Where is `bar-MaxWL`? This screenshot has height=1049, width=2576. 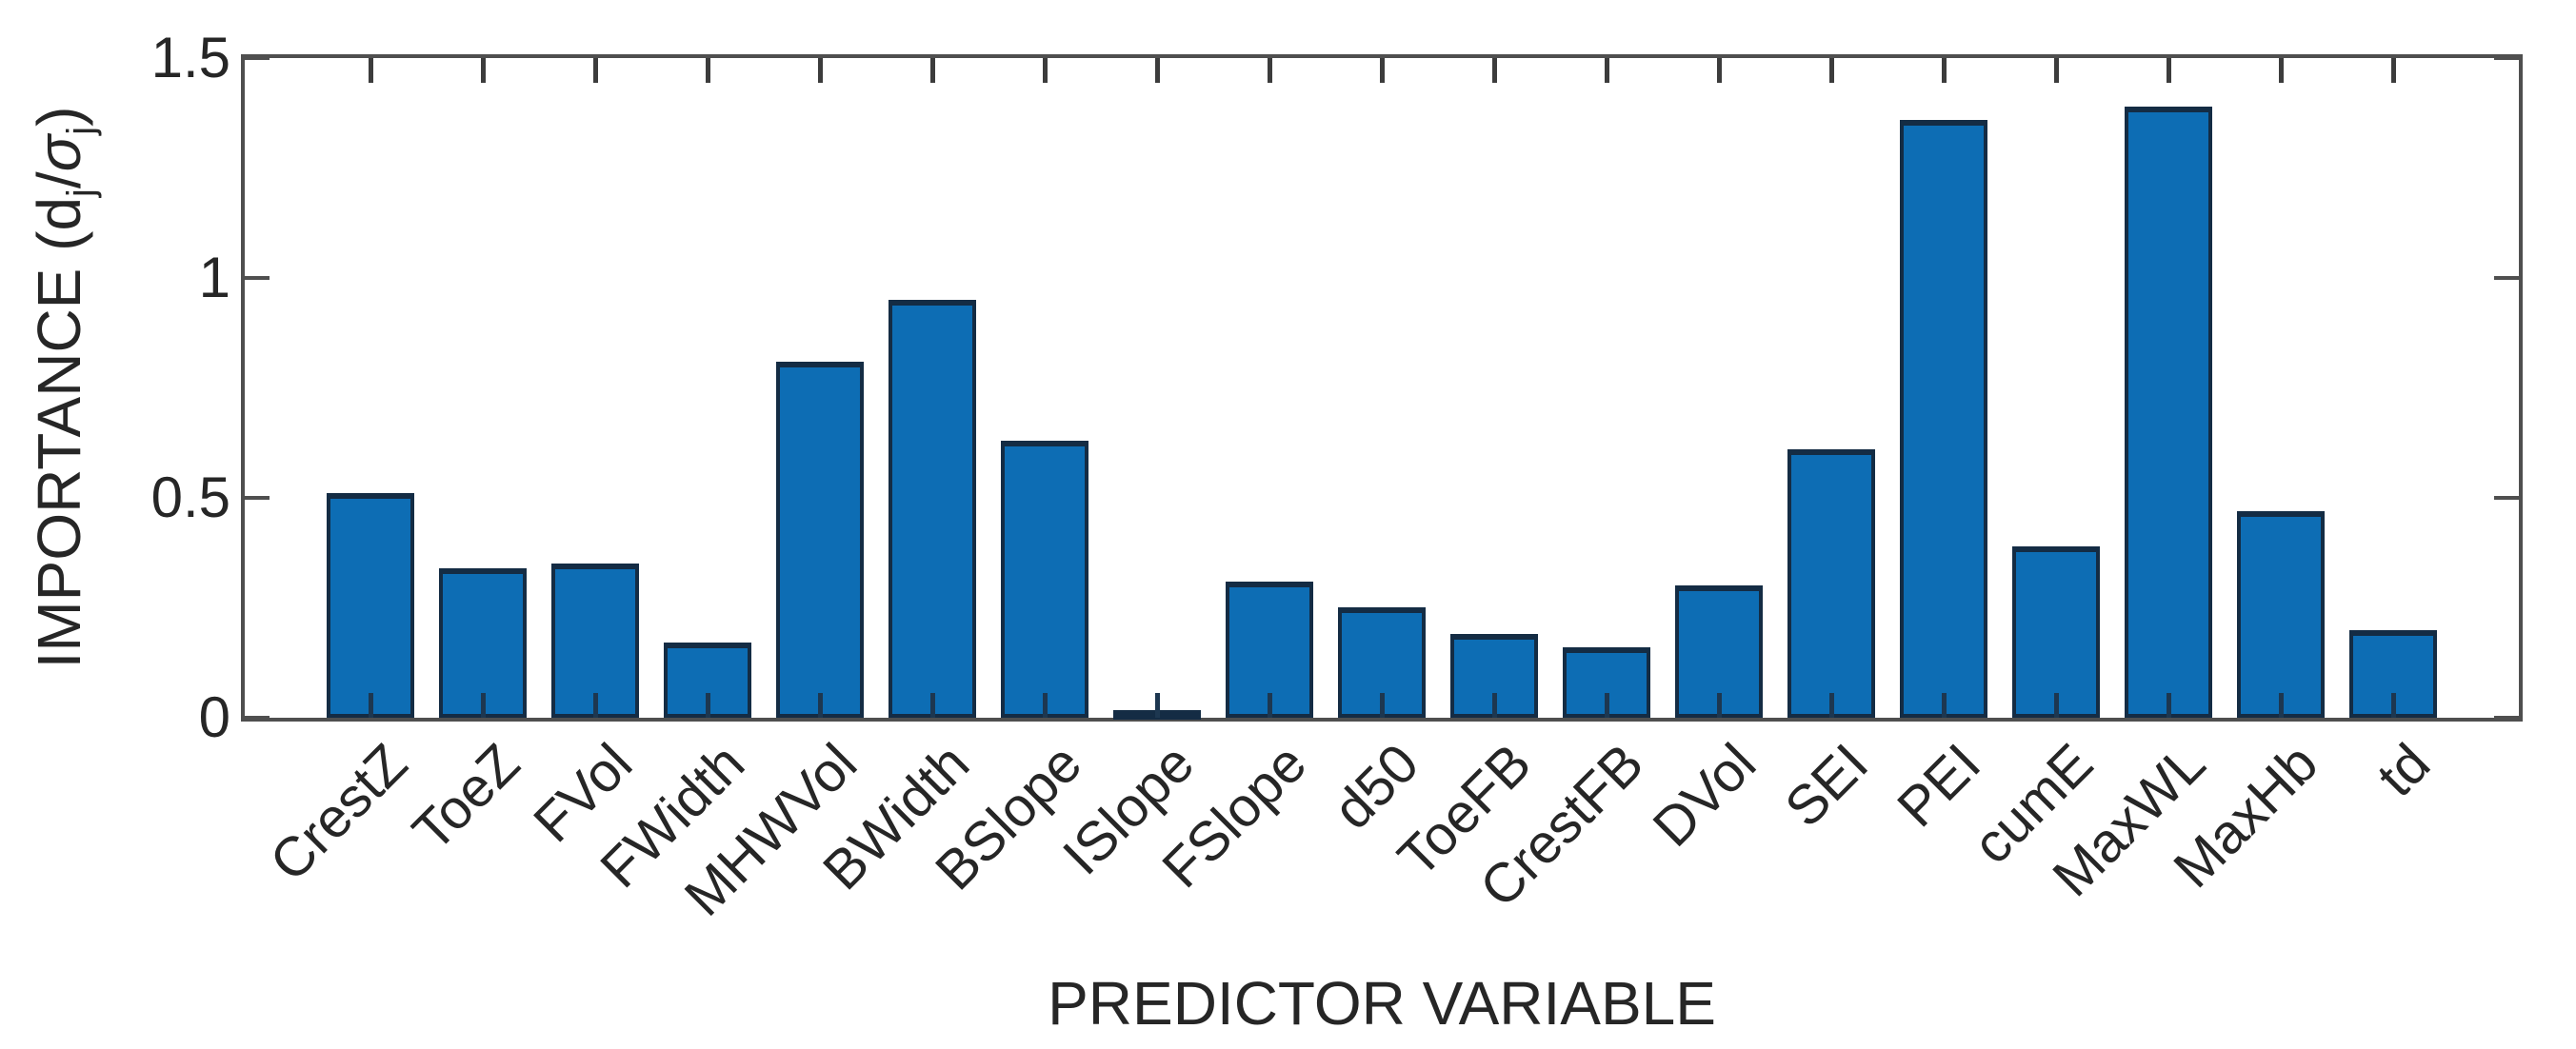 bar-MaxWL is located at coordinates (2168, 412).